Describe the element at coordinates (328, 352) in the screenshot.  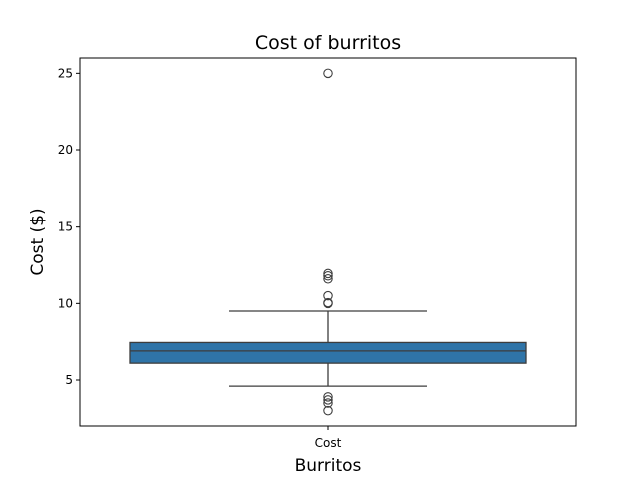
I see `interquartile-box` at that location.